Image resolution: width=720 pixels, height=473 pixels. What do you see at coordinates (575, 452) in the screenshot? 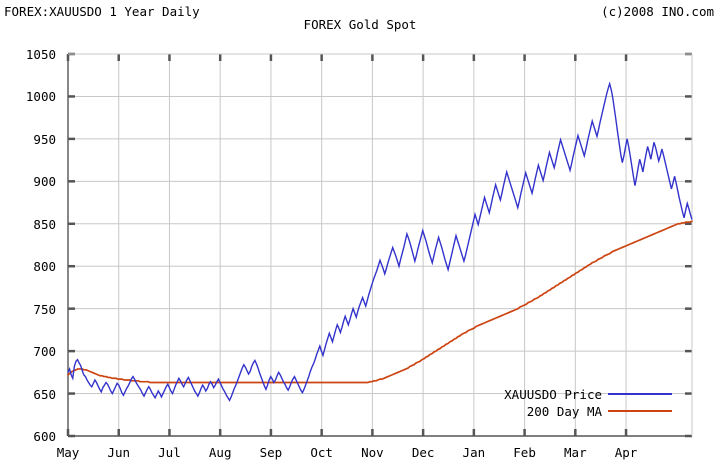
I see `x-tick-label: Mar` at bounding box center [575, 452].